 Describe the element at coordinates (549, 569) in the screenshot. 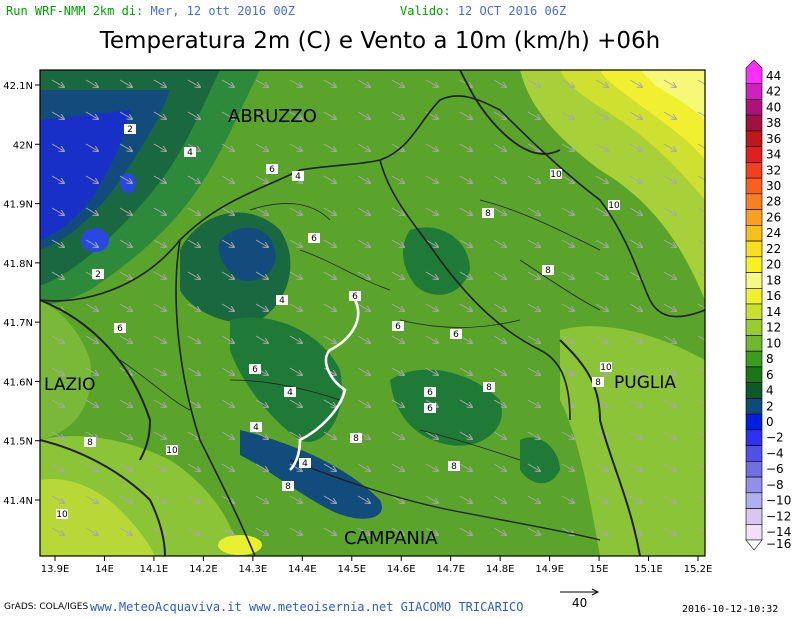

I see `lon-tick-label: 14.9E` at that location.